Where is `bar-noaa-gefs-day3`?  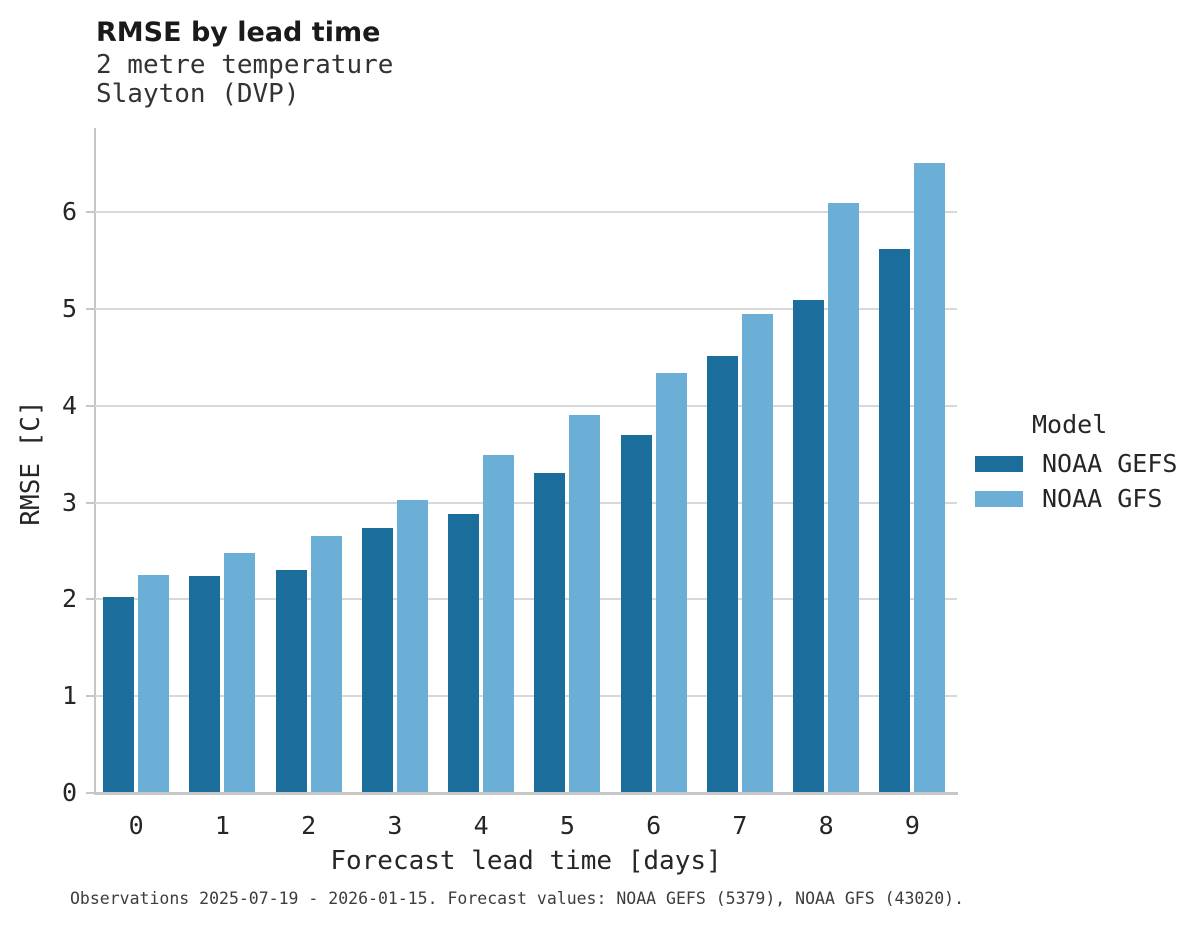 bar-noaa-gefs-day3 is located at coordinates (377, 660).